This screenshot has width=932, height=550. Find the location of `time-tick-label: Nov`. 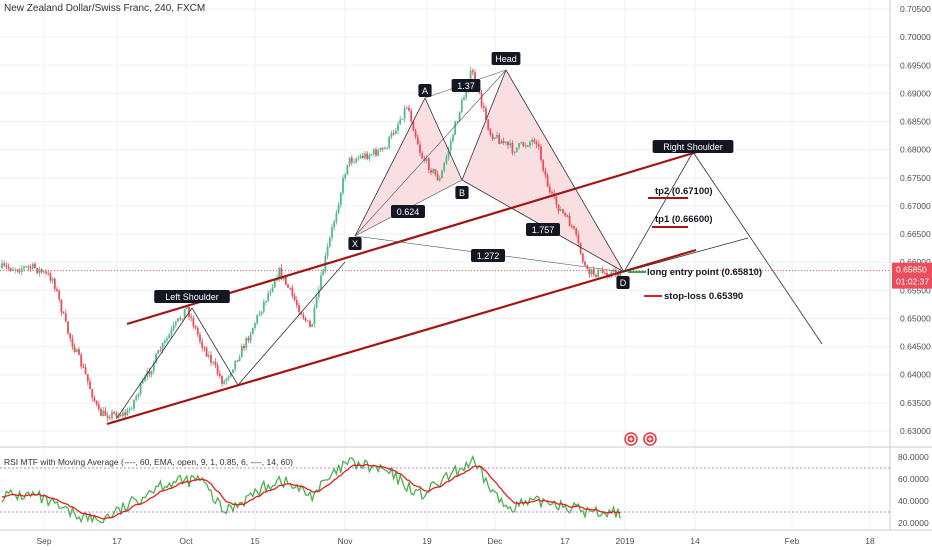

time-tick-label: Nov is located at coordinates (345, 541).